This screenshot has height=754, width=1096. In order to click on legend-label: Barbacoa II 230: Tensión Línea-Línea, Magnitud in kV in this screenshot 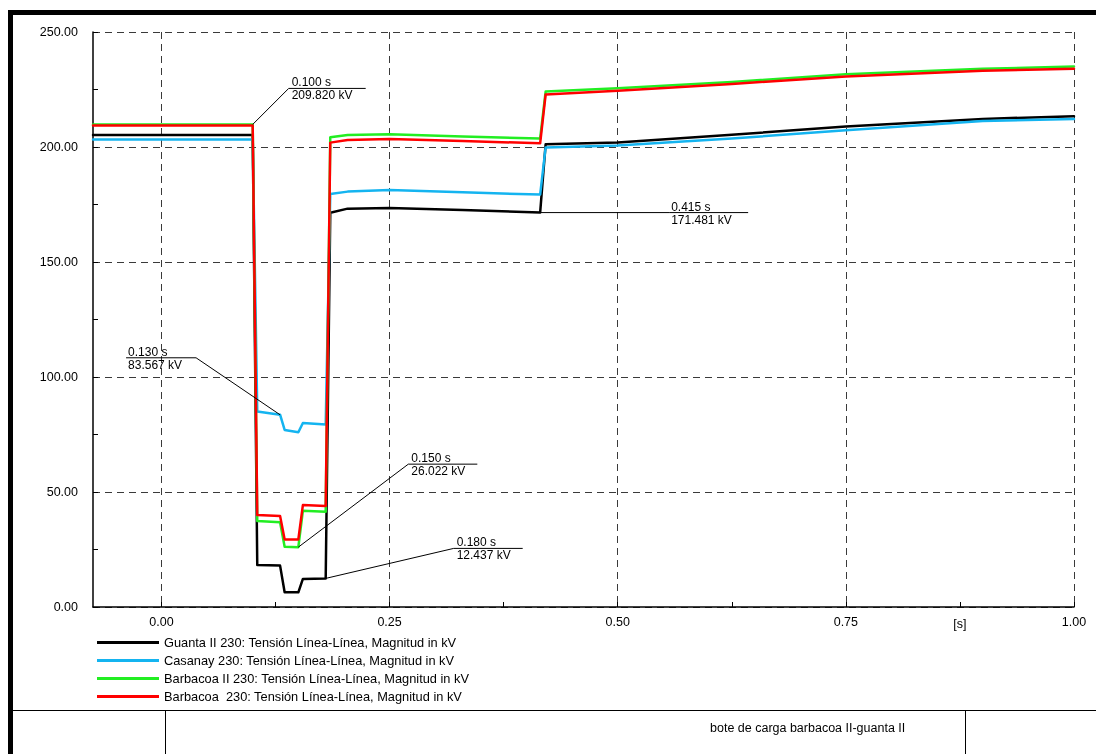, I will do `click(317, 678)`.